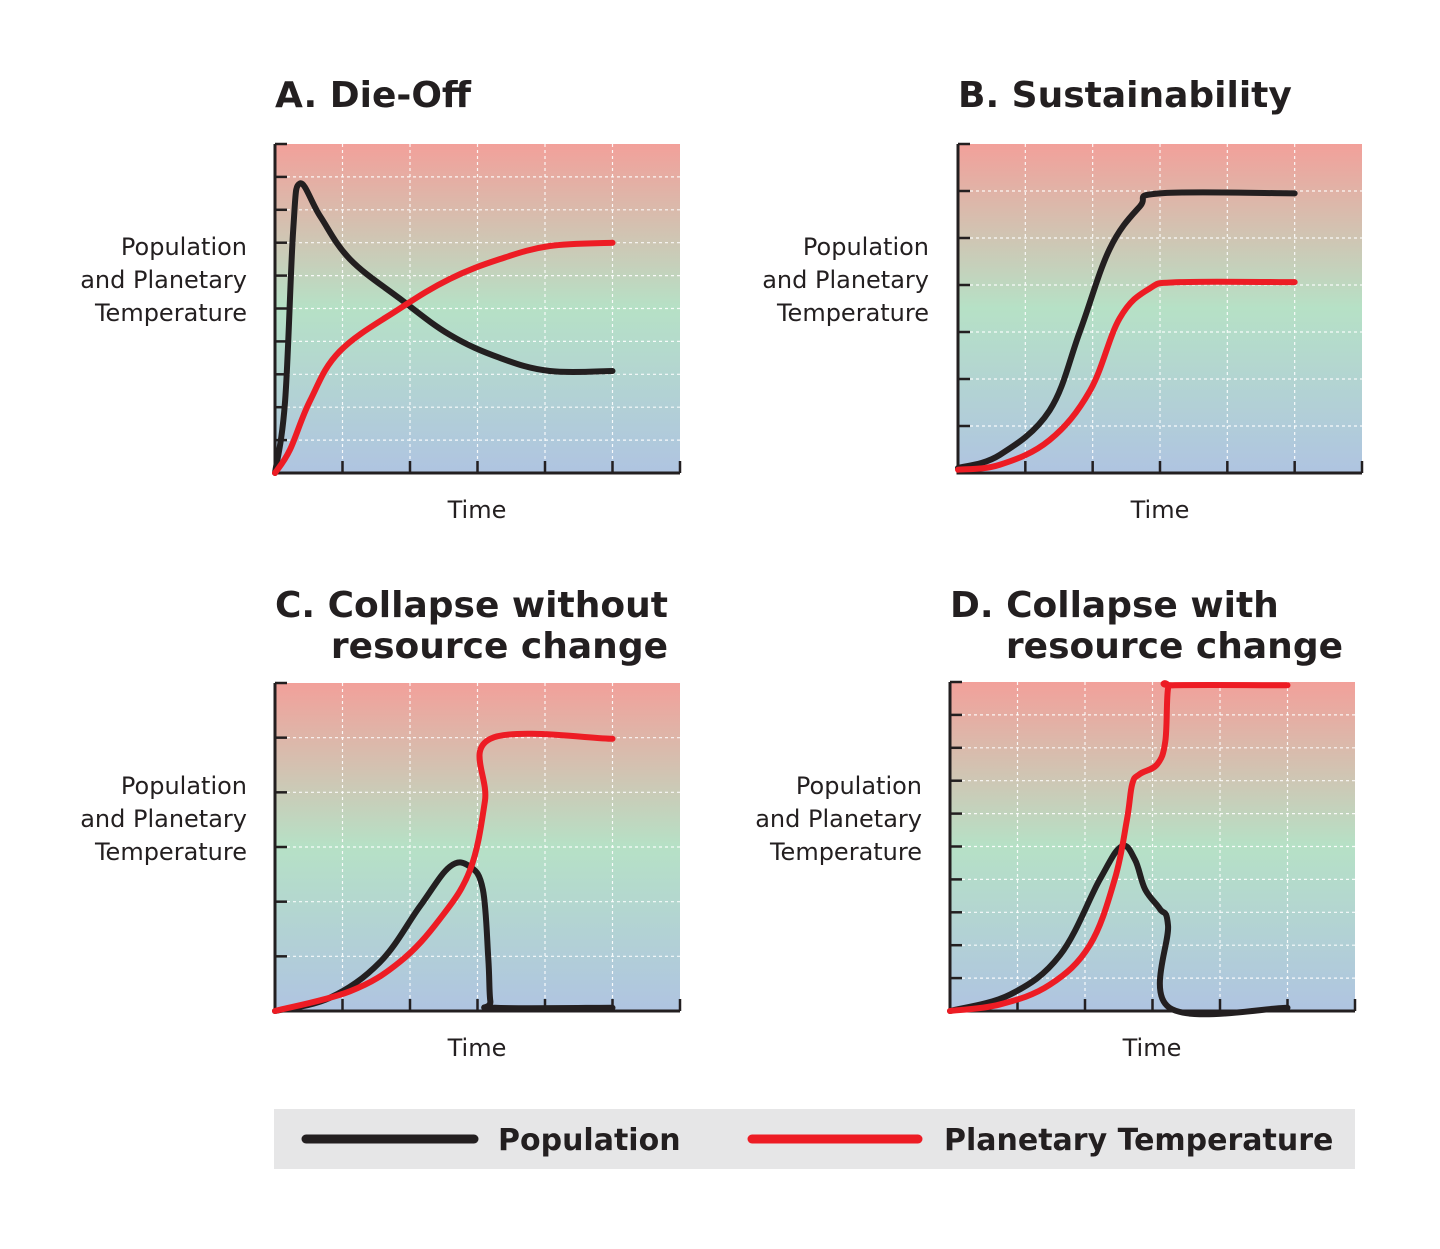 This screenshot has width=1440, height=1249. What do you see at coordinates (477, 510) in the screenshot?
I see `panel-a-xlabel: Time` at bounding box center [477, 510].